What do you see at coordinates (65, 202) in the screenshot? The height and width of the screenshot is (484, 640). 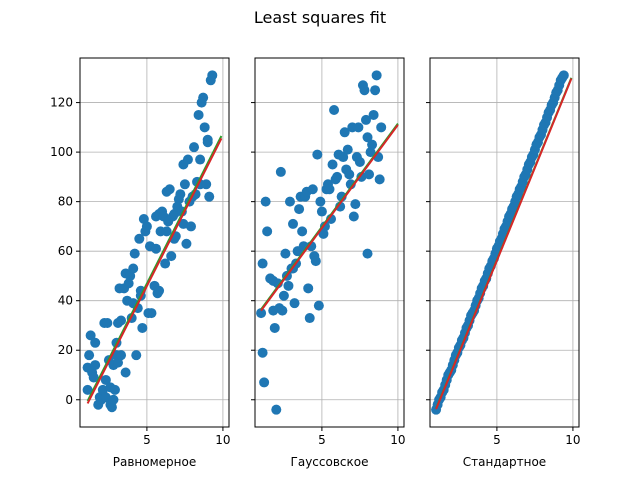 I see `y-tick-label: 80` at bounding box center [65, 202].